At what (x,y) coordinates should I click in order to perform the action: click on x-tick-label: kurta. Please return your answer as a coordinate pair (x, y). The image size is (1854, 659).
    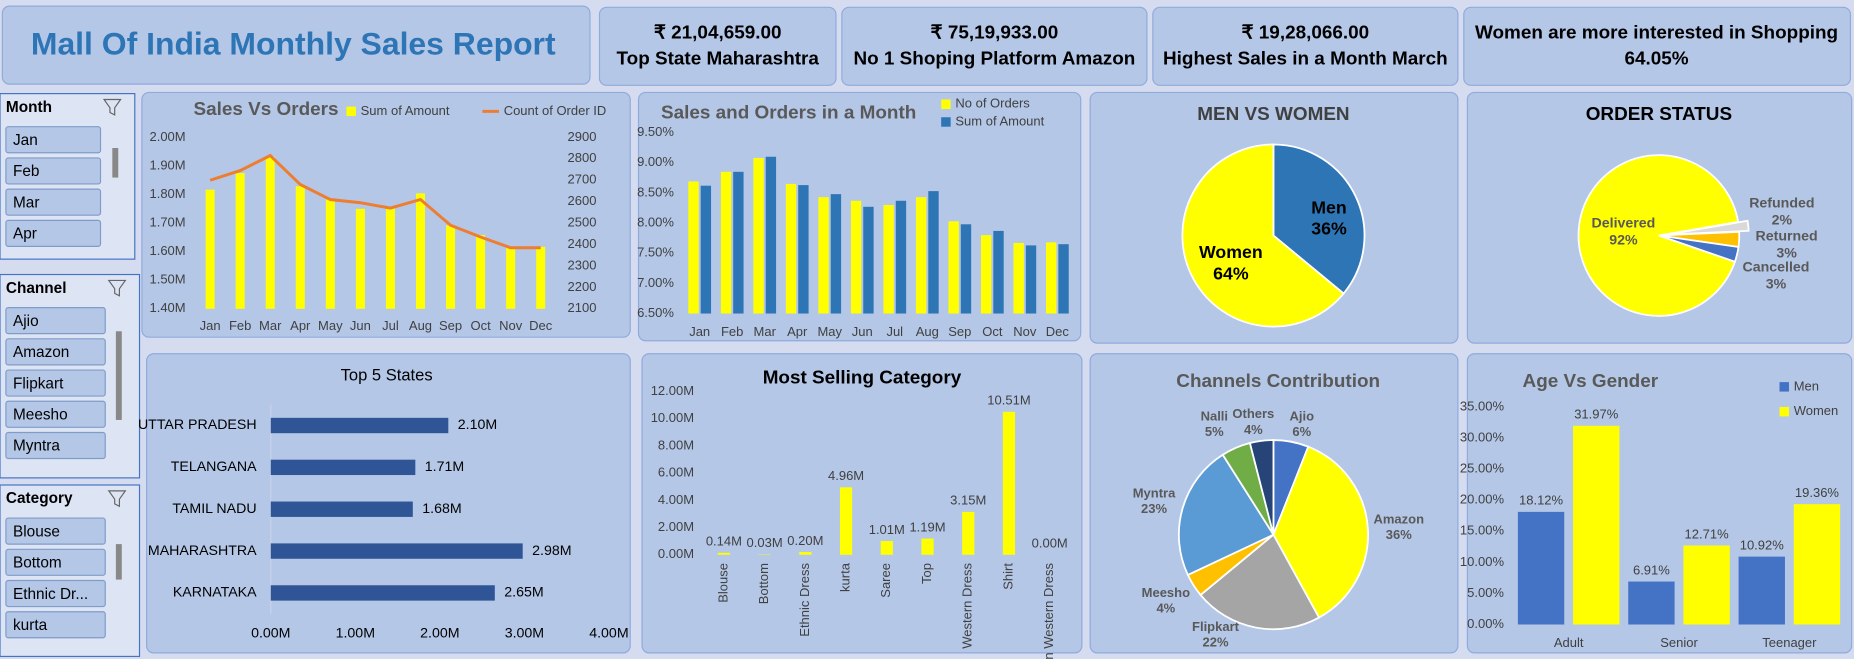
    Looking at the image, I should click on (845, 577).